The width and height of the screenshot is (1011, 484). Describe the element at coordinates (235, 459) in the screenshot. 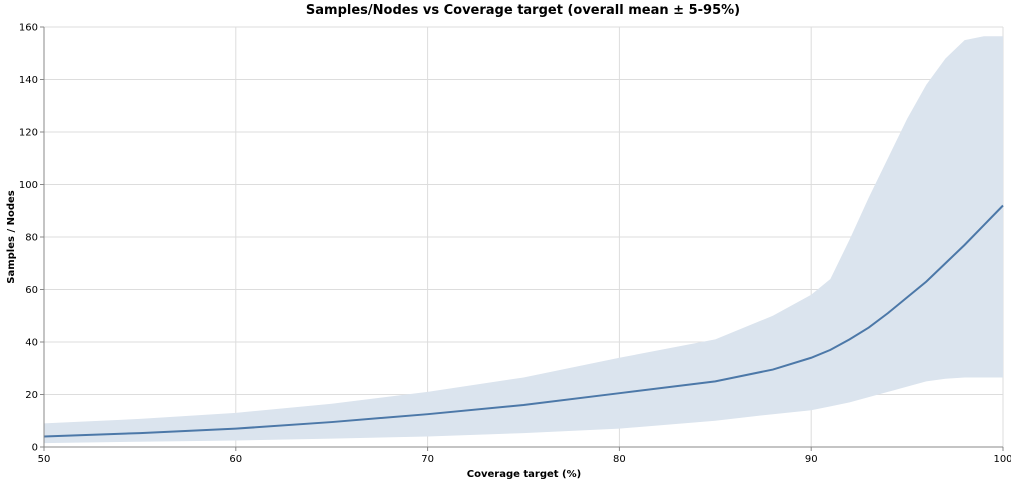

I see `x-tick-label: 60` at that location.